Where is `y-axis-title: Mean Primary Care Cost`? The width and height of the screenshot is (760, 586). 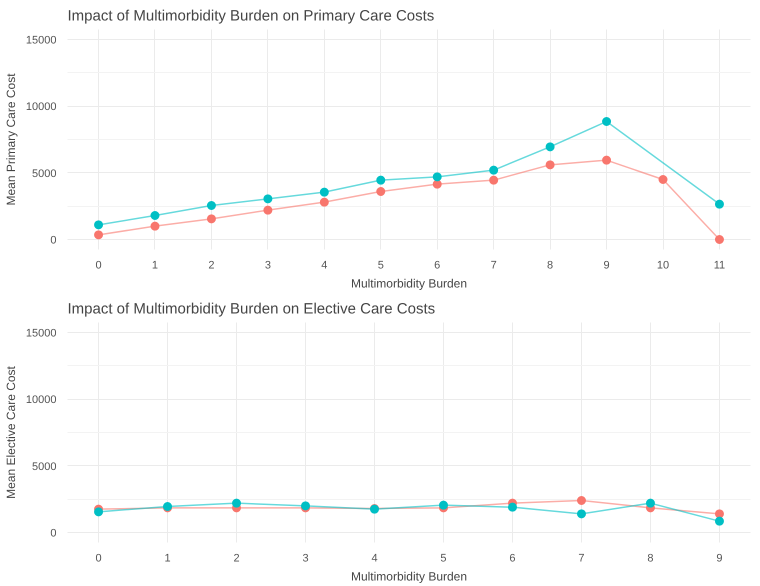
y-axis-title: Mean Primary Care Cost is located at coordinates (11, 139).